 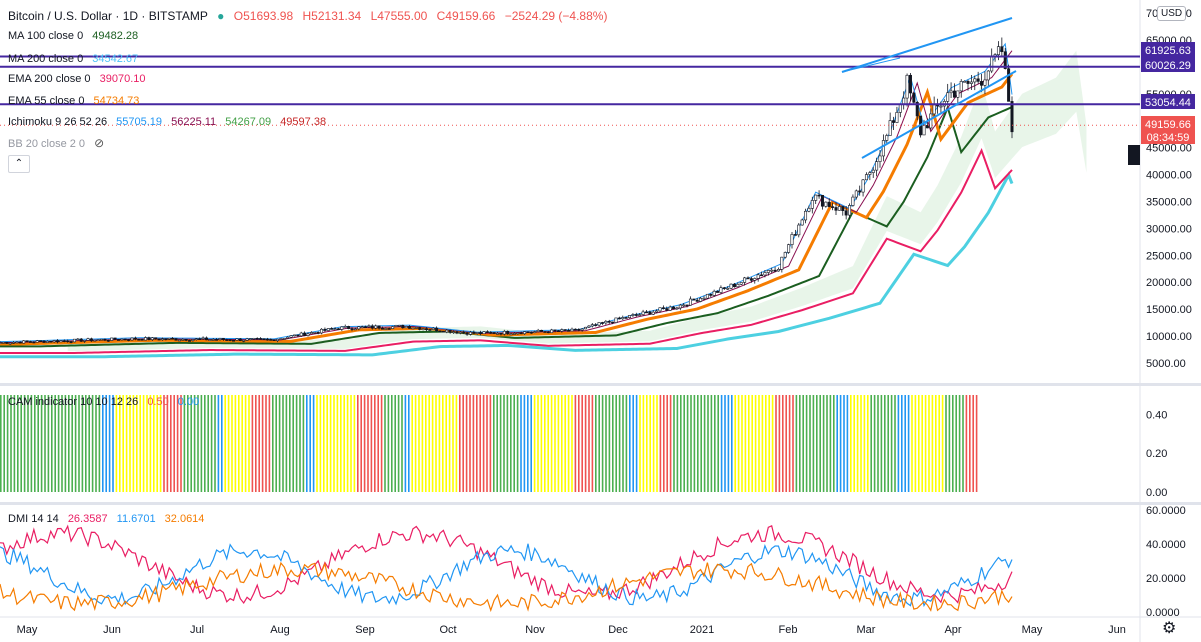 What do you see at coordinates (99, 143) in the screenshot?
I see `hidden-eye-icon: ⊘` at bounding box center [99, 143].